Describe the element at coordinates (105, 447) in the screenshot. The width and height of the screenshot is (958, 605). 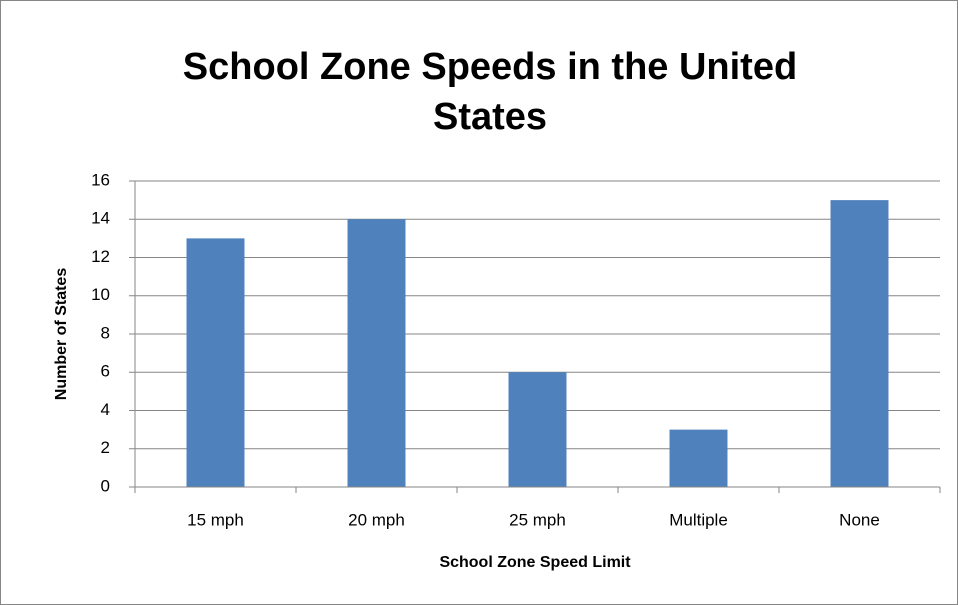
I see `y-tick-label: 2` at that location.